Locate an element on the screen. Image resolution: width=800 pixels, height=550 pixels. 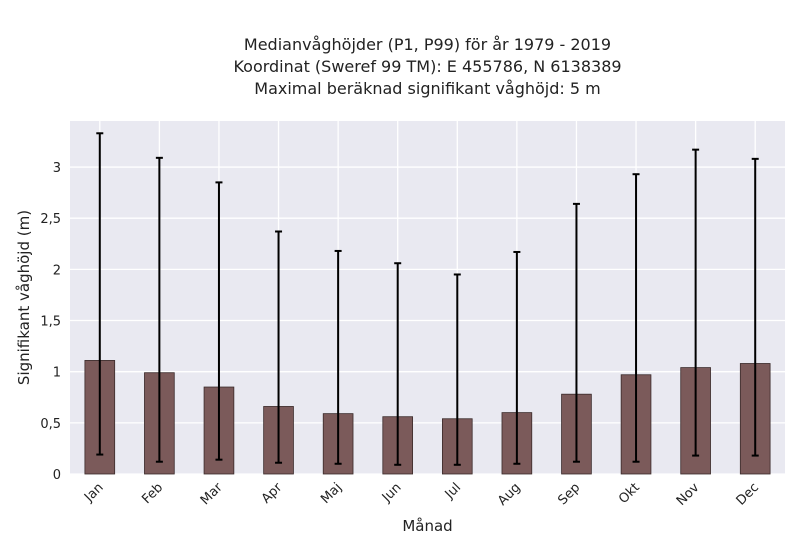
y-tick-label: 1 is located at coordinates (57, 373).